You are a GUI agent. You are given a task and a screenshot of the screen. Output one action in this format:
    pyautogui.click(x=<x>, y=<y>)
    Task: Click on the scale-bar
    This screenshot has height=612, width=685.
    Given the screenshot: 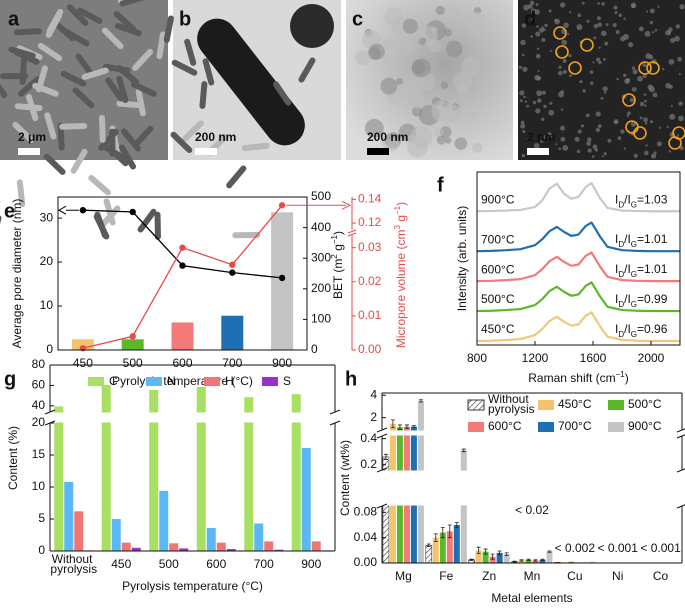 What is the action you would take?
    pyautogui.click(x=378, y=151)
    